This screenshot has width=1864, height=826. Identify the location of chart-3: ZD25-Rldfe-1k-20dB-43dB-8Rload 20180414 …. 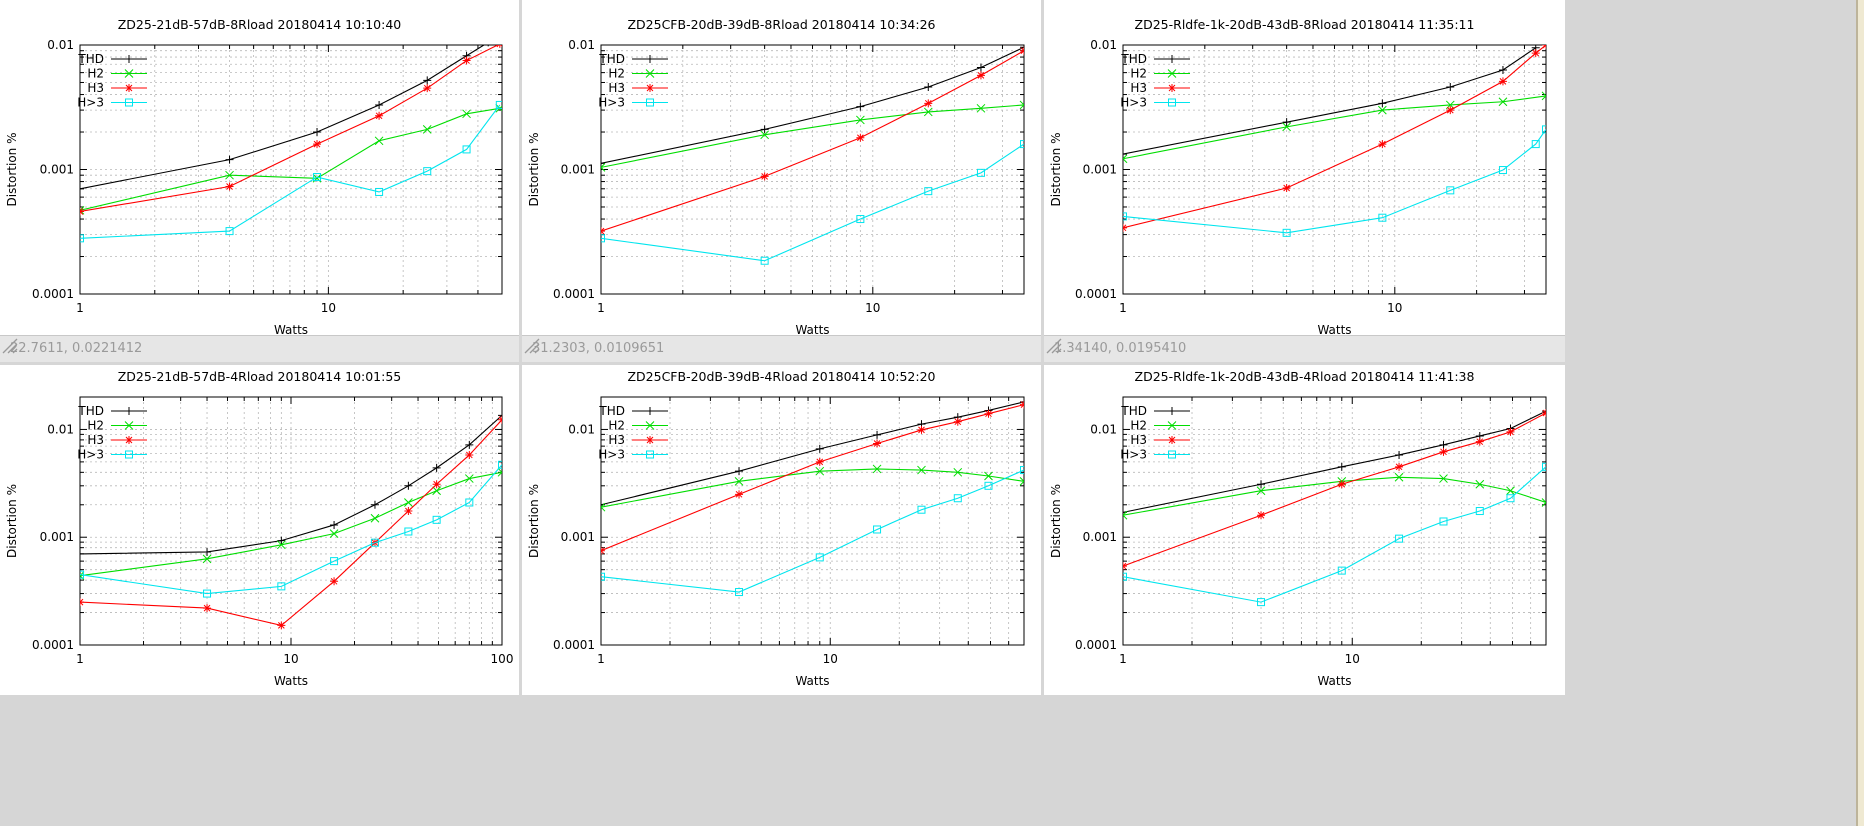
(1298, 176).